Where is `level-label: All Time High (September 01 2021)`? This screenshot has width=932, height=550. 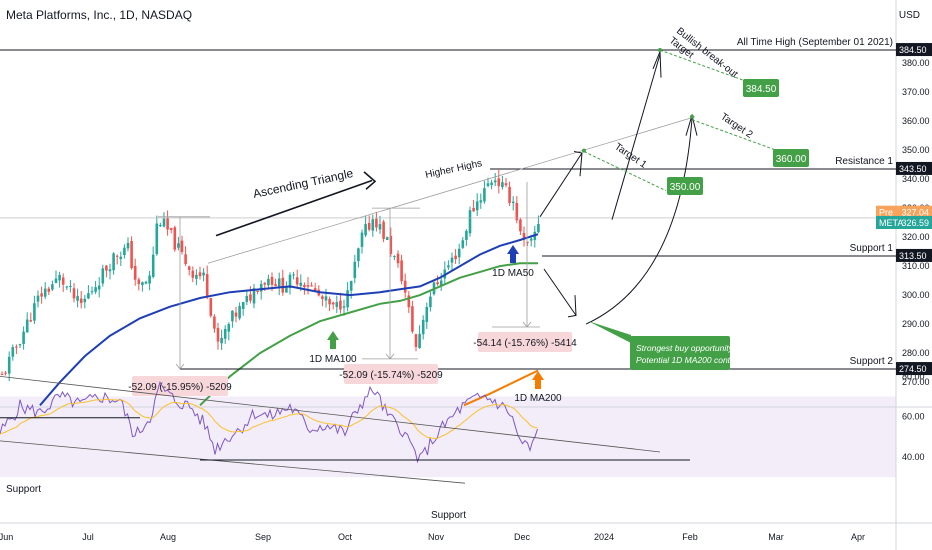 level-label: All Time High (September 01 2021) is located at coordinates (815, 42).